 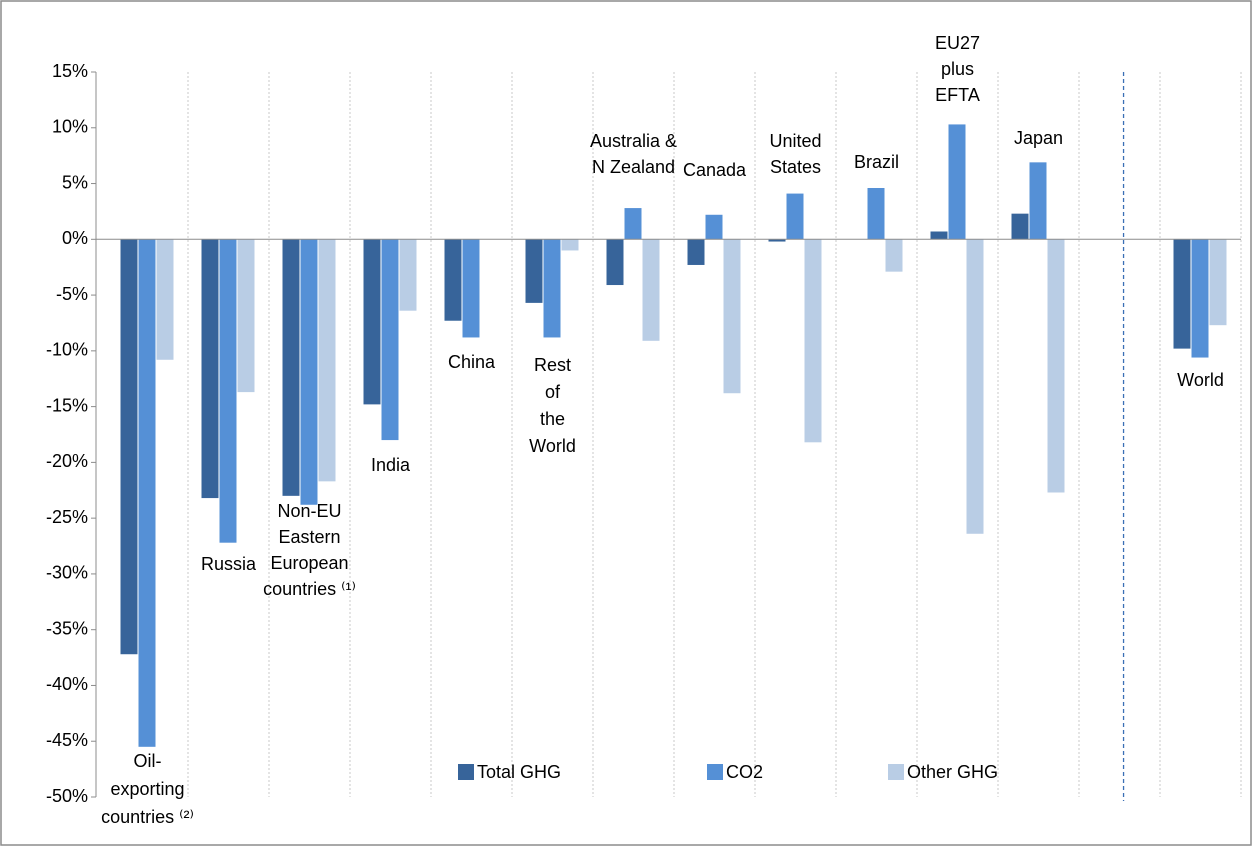 I want to click on y-tick-label: -15%, so click(x=67, y=405).